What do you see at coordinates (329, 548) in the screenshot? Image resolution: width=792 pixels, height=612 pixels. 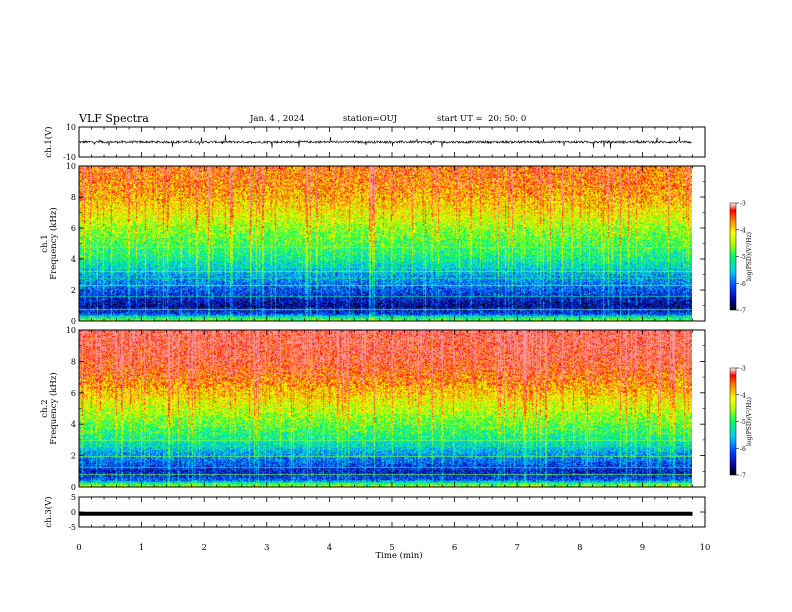 I see `x-tick-label: 4` at bounding box center [329, 548].